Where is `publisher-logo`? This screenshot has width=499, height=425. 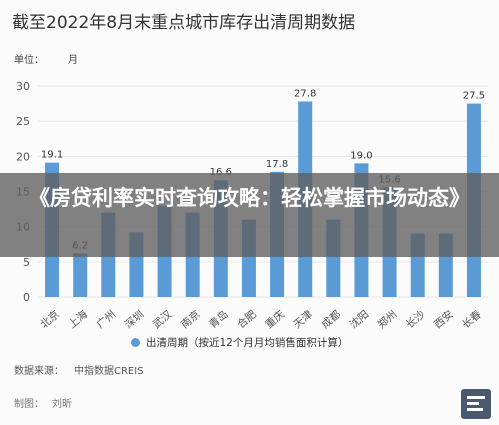
publisher-logo is located at coordinates (476, 404).